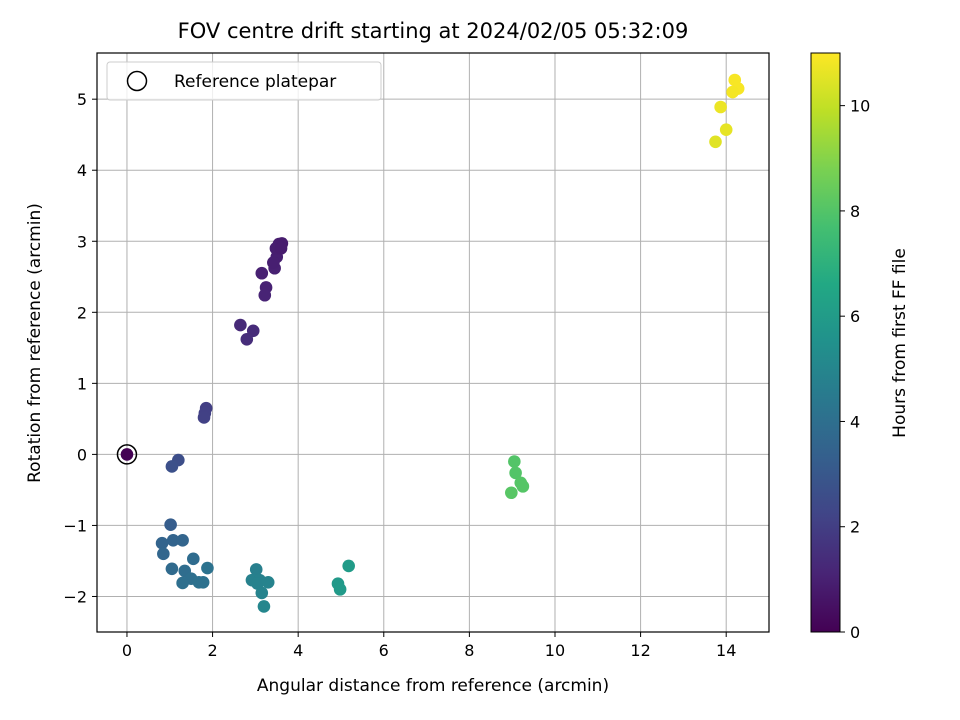 The height and width of the screenshot is (720, 960). Describe the element at coordinates (429, 646) in the screenshot. I see `x-axis-ticks: 0 2 4 6 8 10 12 14` at that location.